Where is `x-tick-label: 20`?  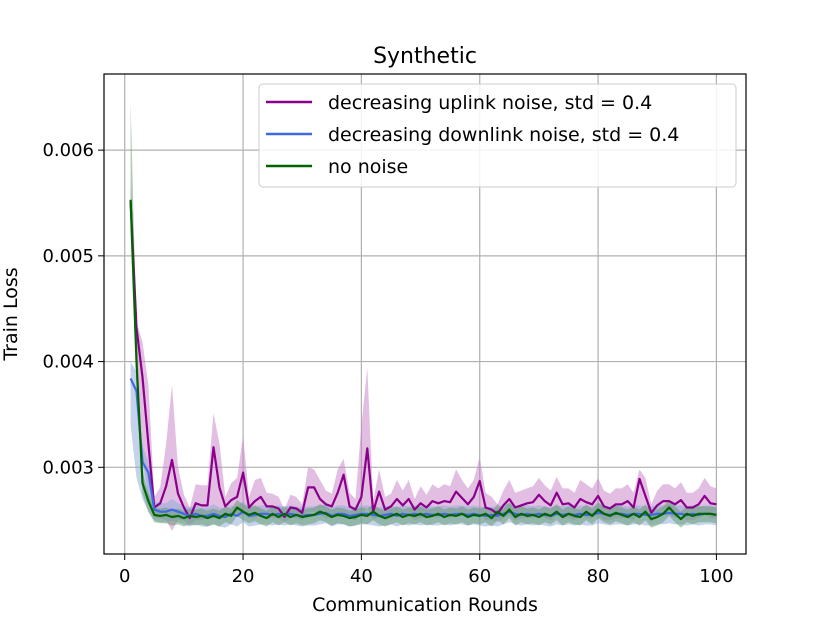 x-tick-label: 20 is located at coordinates (243, 576).